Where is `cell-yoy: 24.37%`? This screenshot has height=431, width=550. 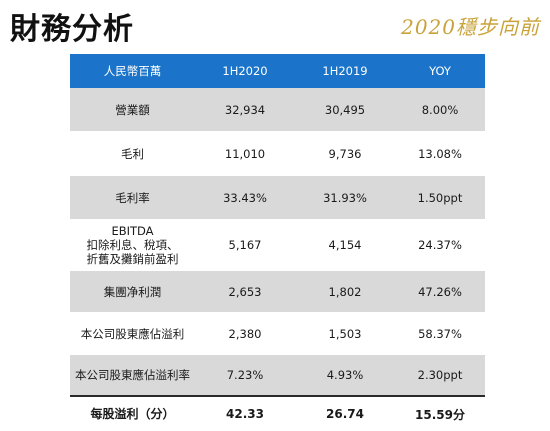 cell-yoy: 24.37% is located at coordinates (440, 245).